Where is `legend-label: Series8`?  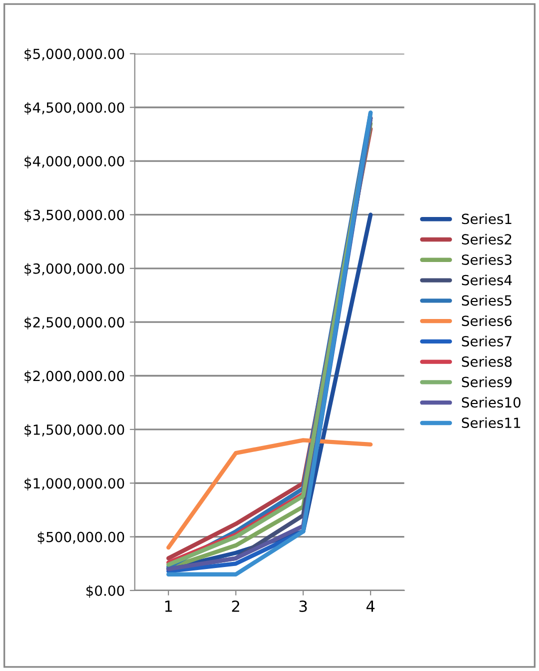
legend-label: Series8 is located at coordinates (487, 361).